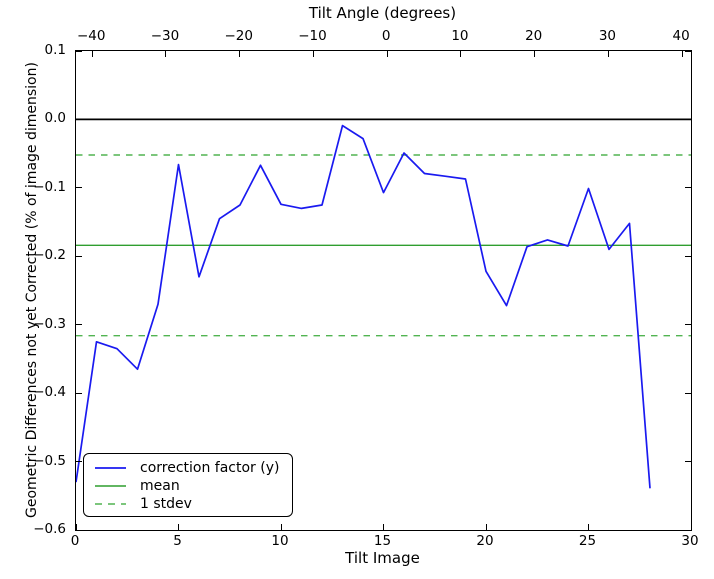 The width and height of the screenshot is (714, 579). Describe the element at coordinates (382, 13) in the screenshot. I see `top-axis-title: Tilt Angle (degrees)` at that location.